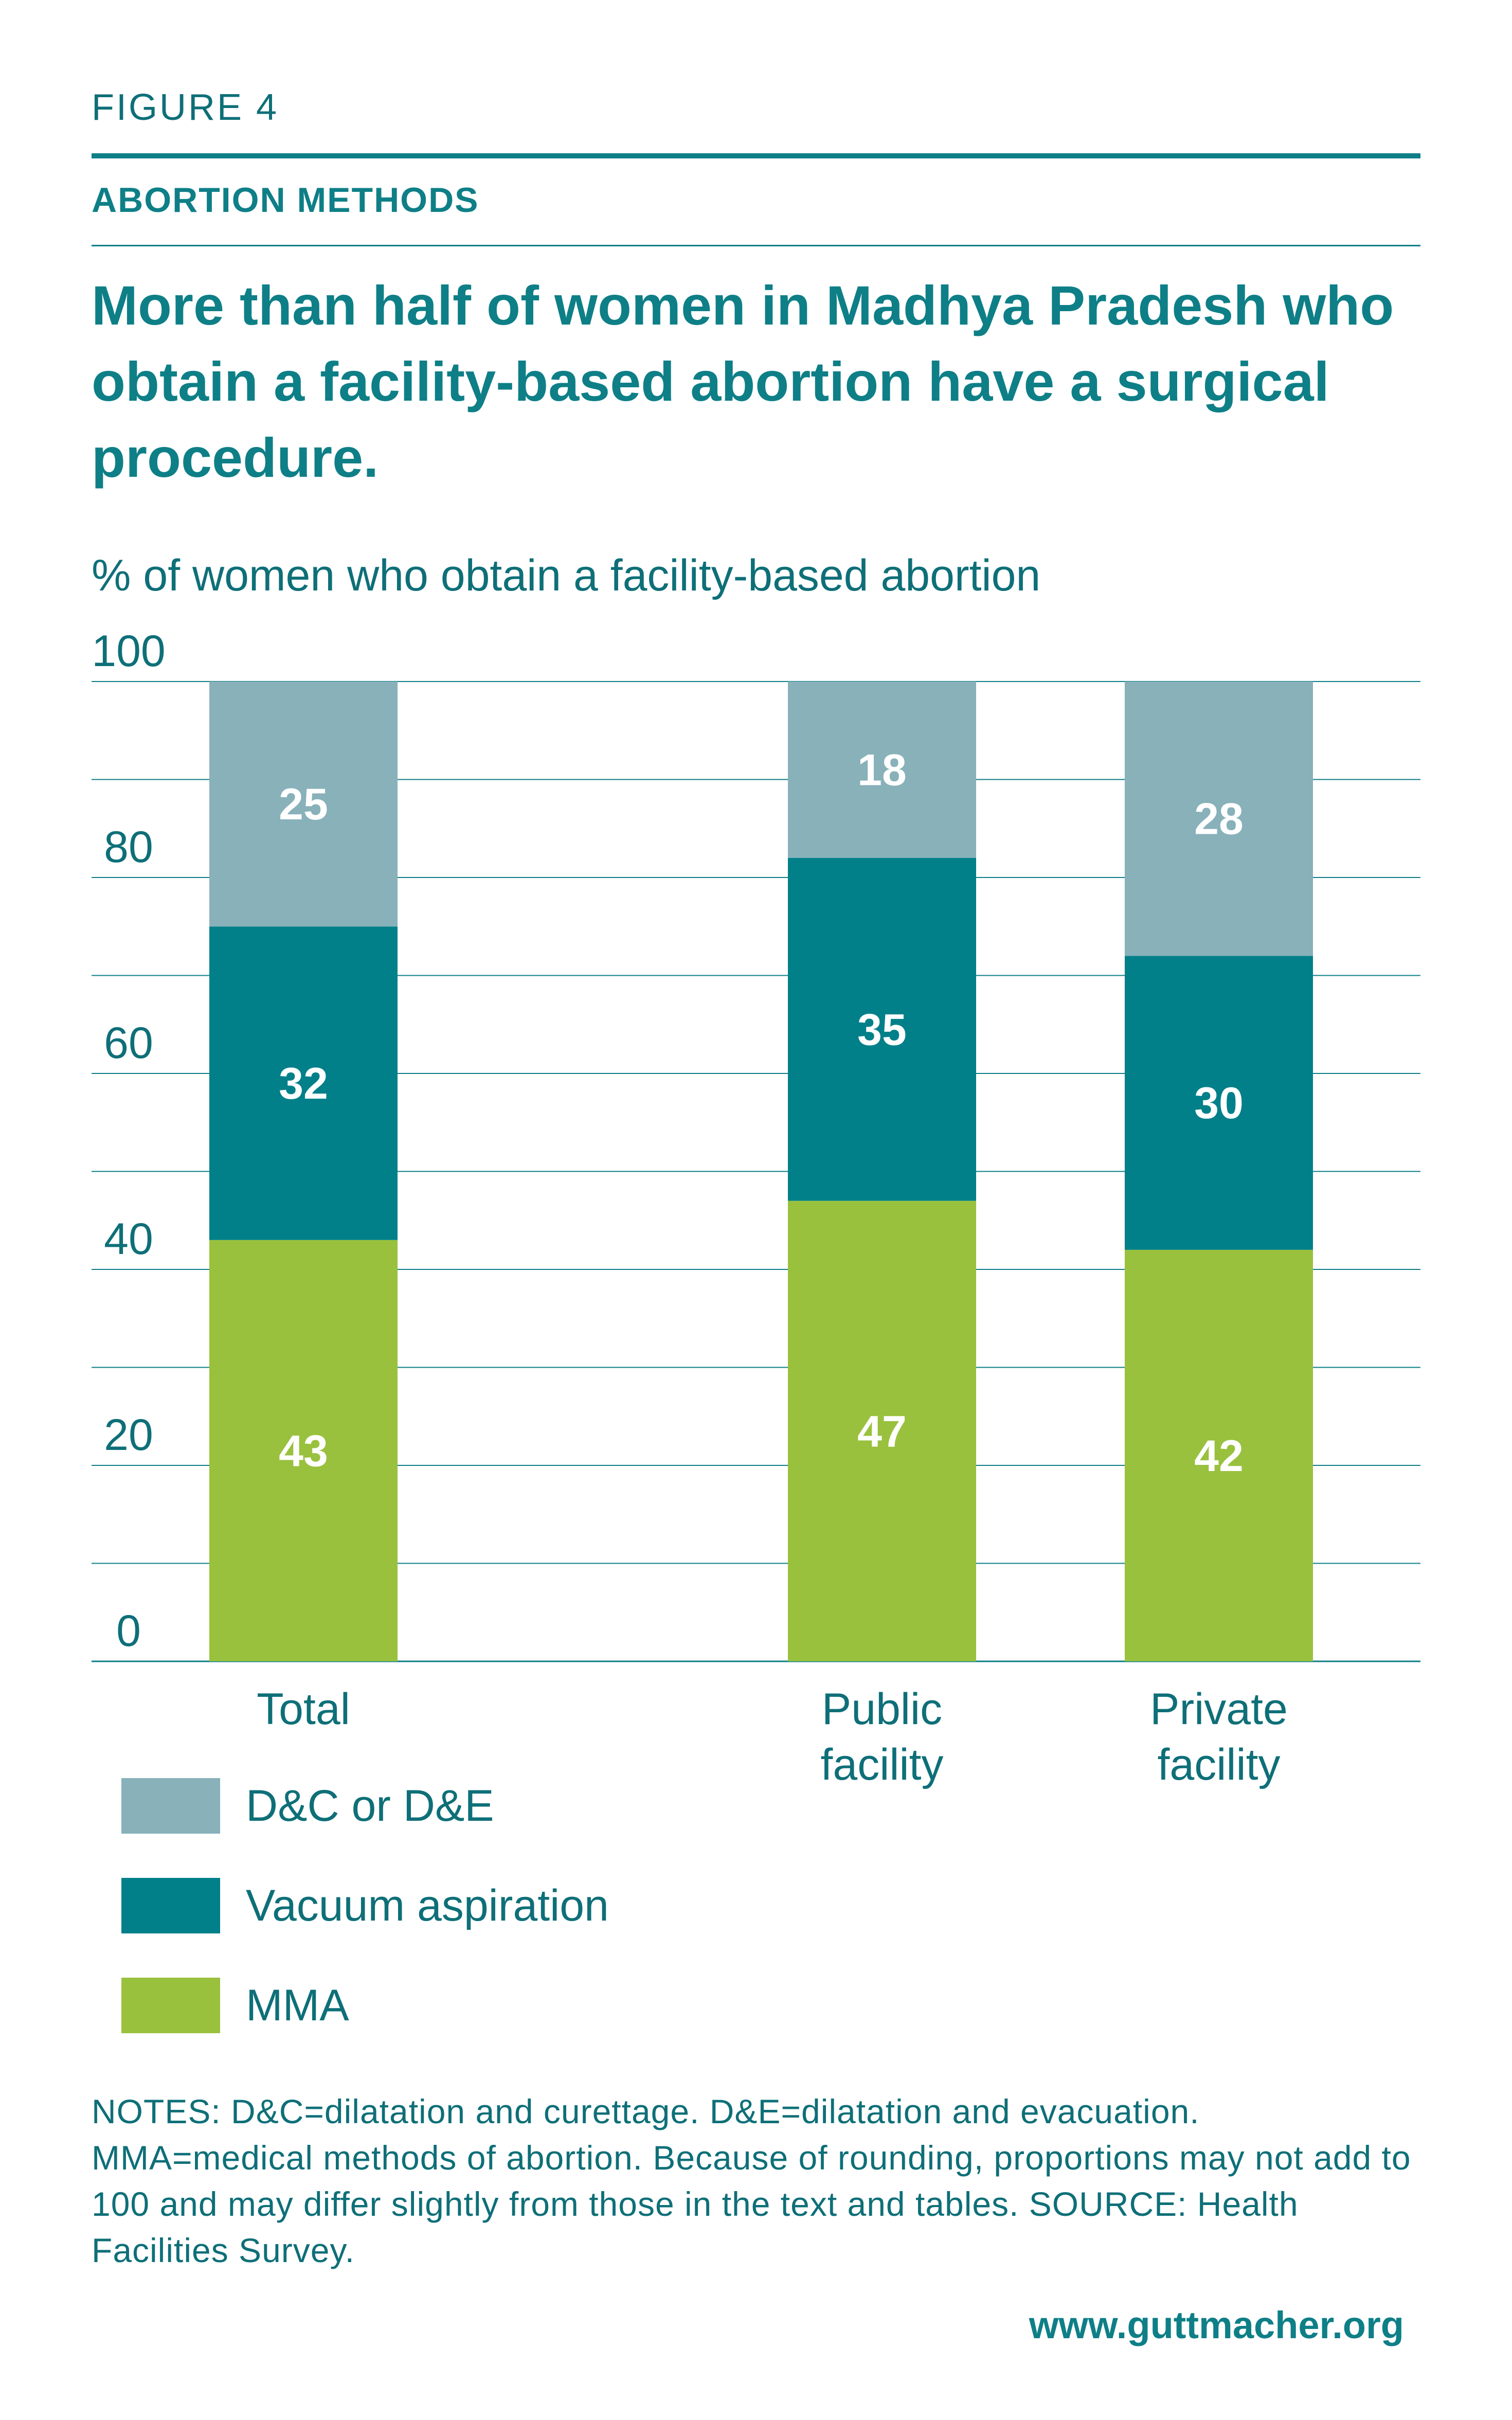 The height and width of the screenshot is (2420, 1512). Describe the element at coordinates (129, 651) in the screenshot. I see `y-tick-label: 100` at that location.